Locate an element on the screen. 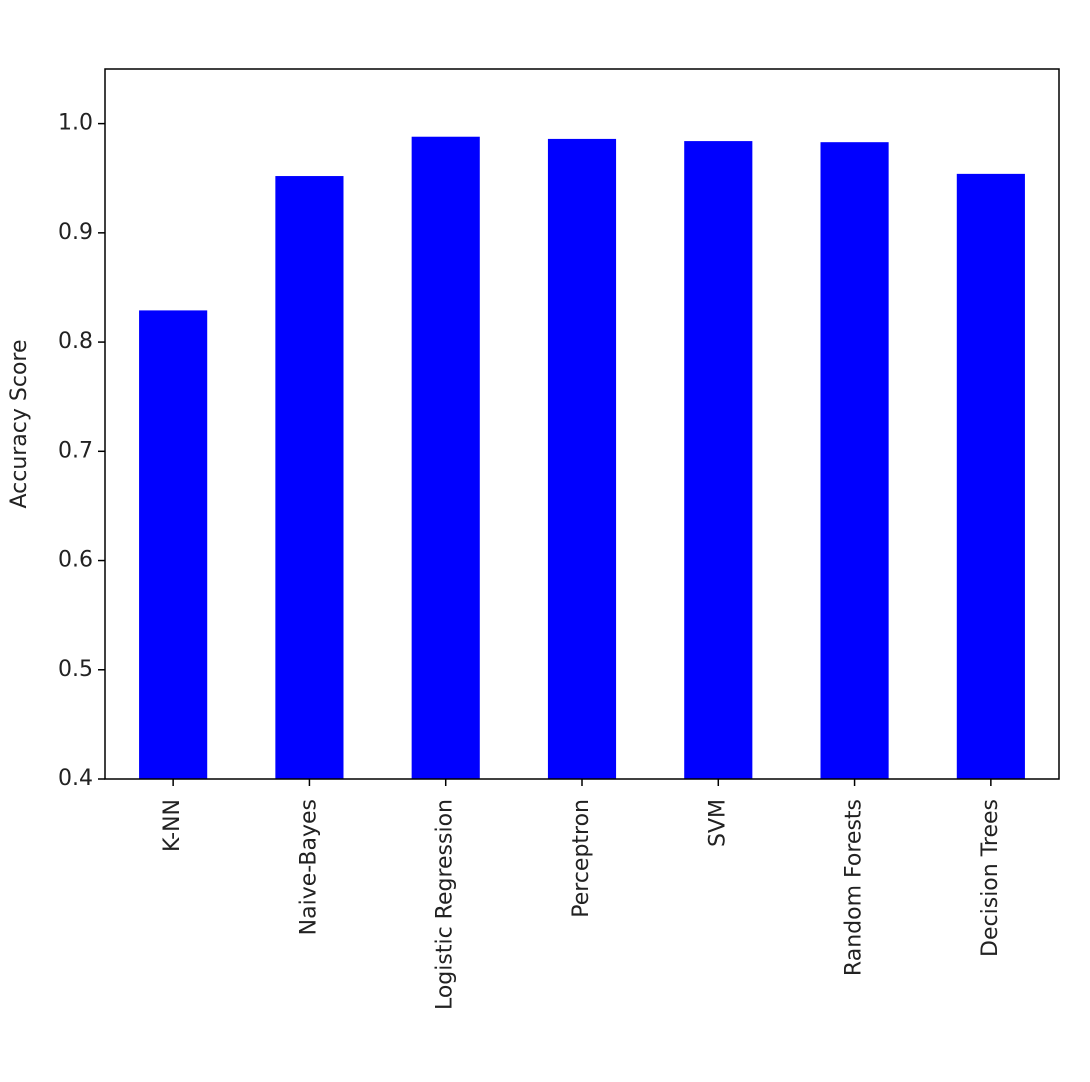 This screenshot has height=1082, width=1090. y-tick-label: 0.5 is located at coordinates (75, 669).